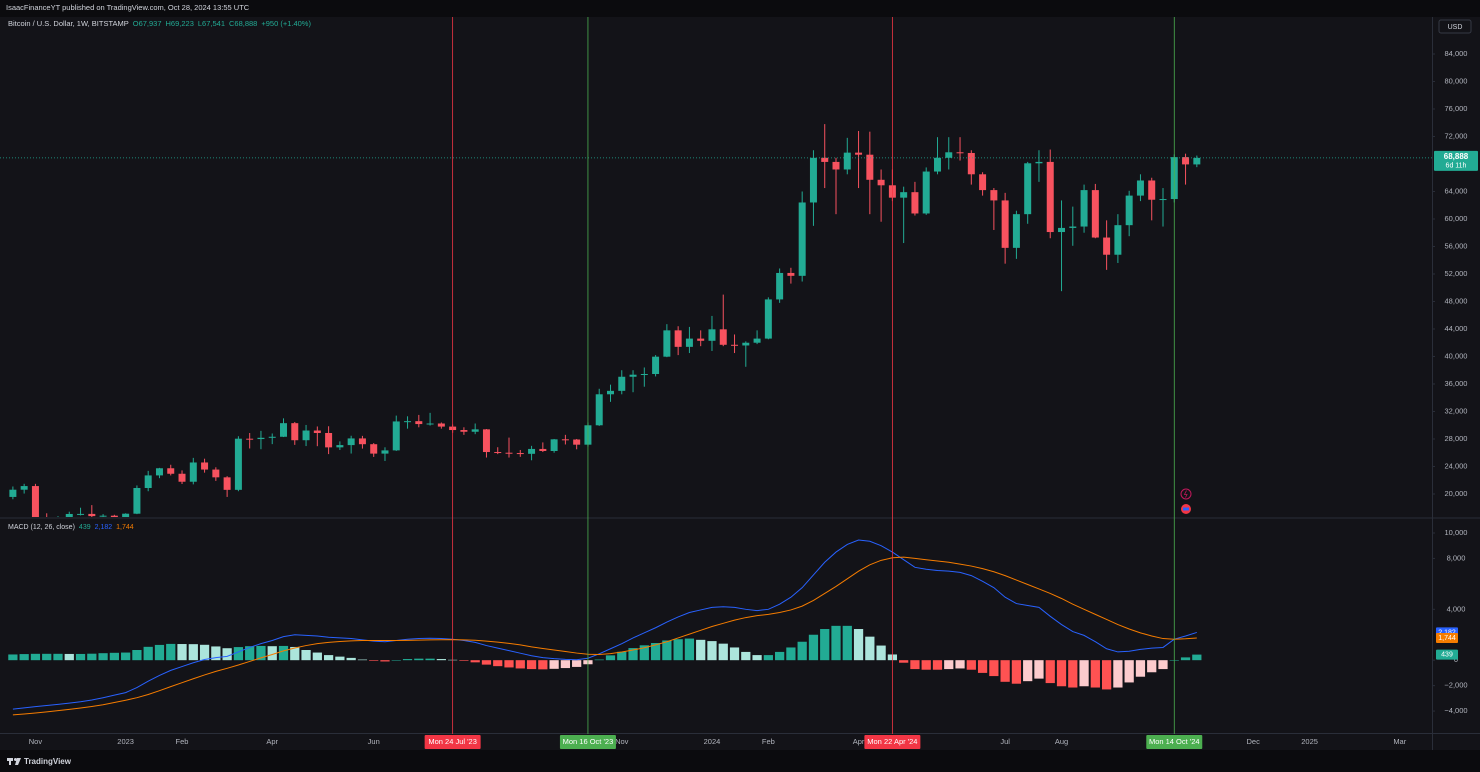  I want to click on y-tick-label: 80,000, so click(1456, 80).